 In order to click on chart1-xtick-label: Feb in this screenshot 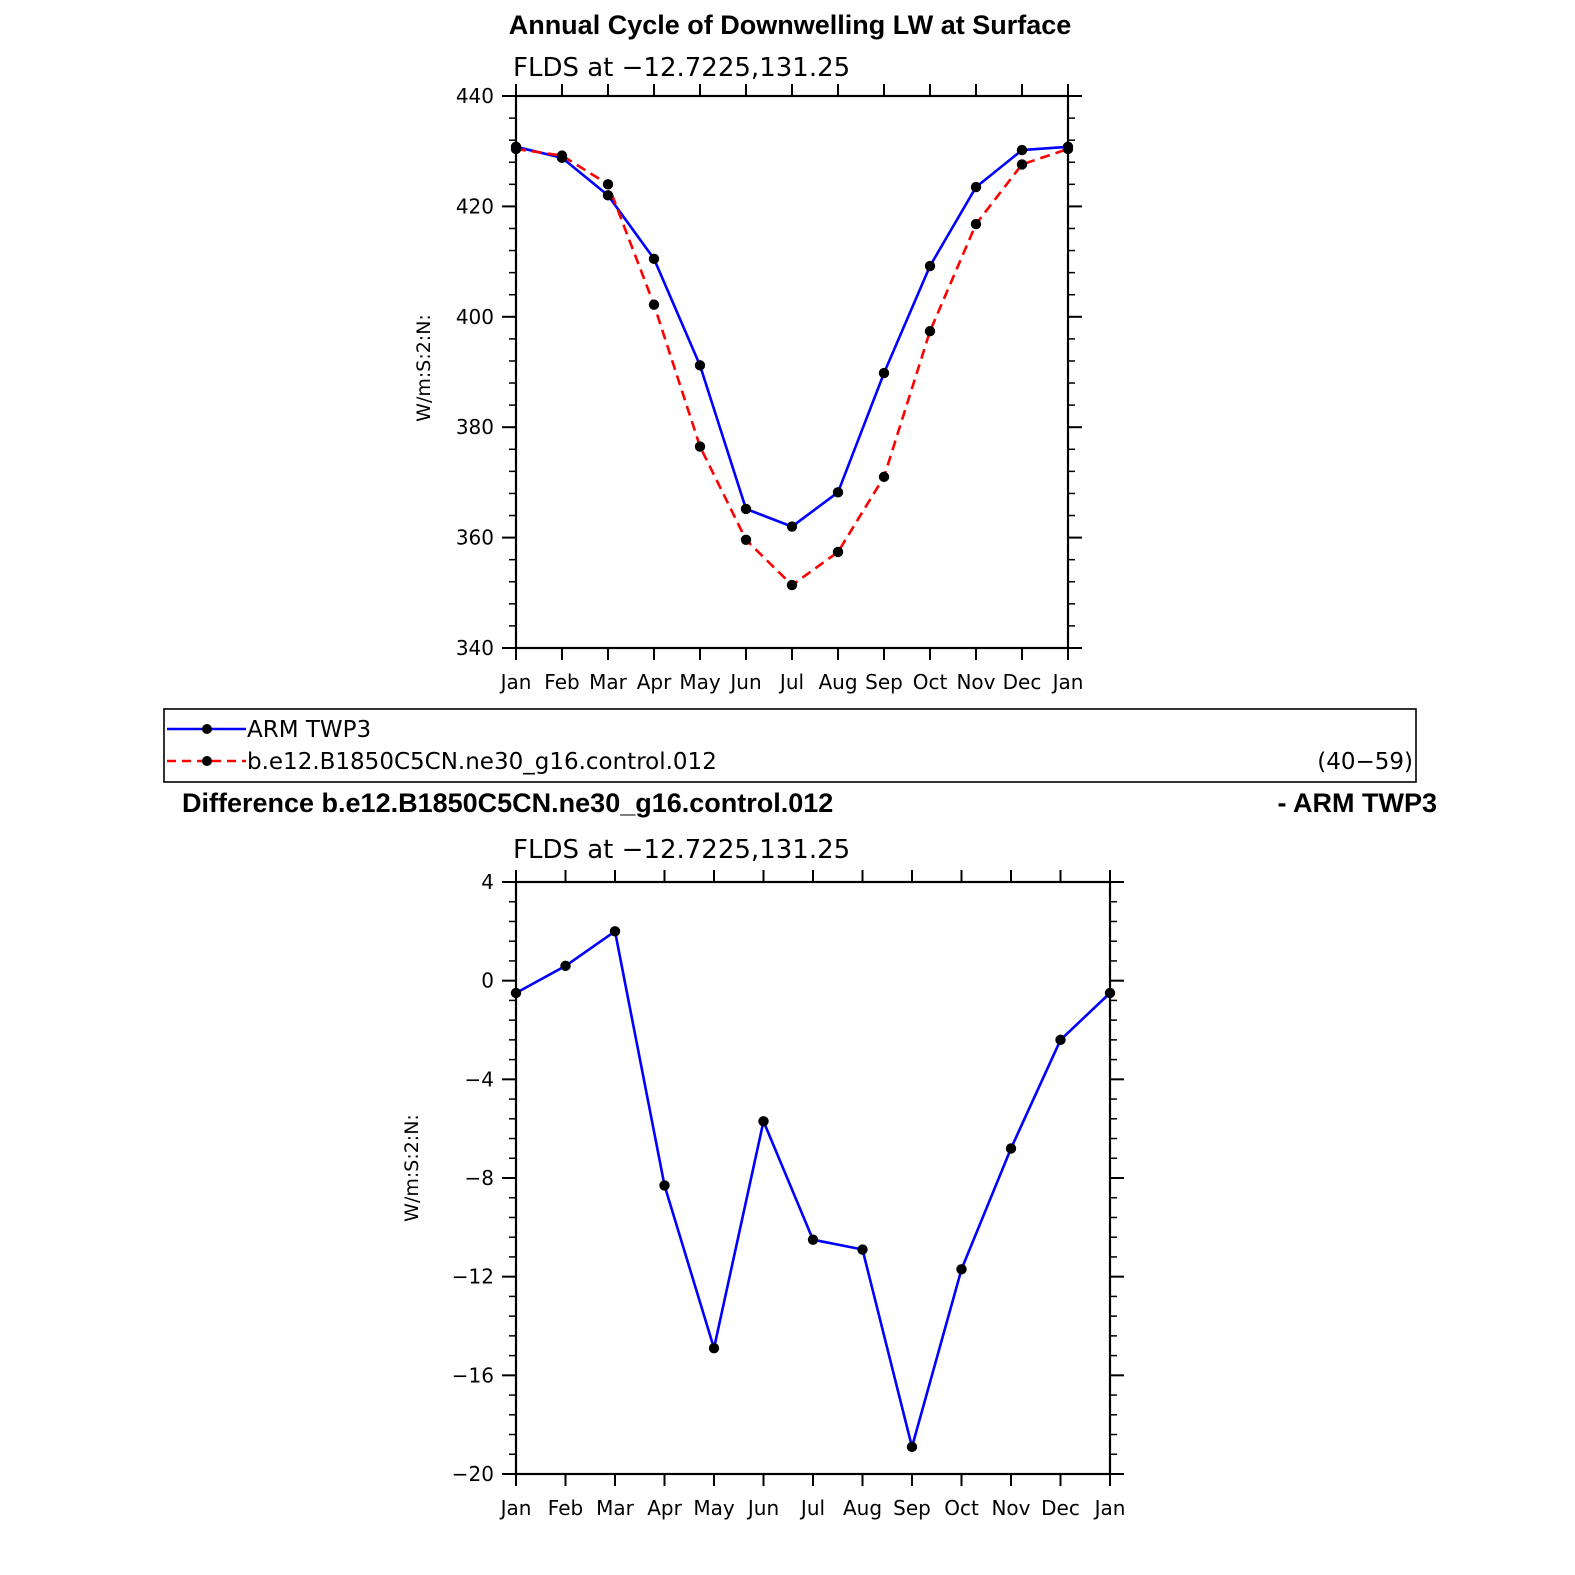, I will do `click(561, 682)`.